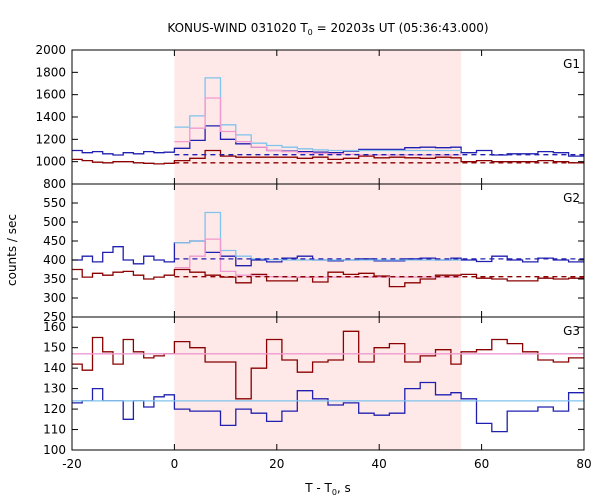 This screenshot has height=500, width=600. Describe the element at coordinates (344, 488) in the screenshot. I see `x-axis-label-rest: , s` at that location.